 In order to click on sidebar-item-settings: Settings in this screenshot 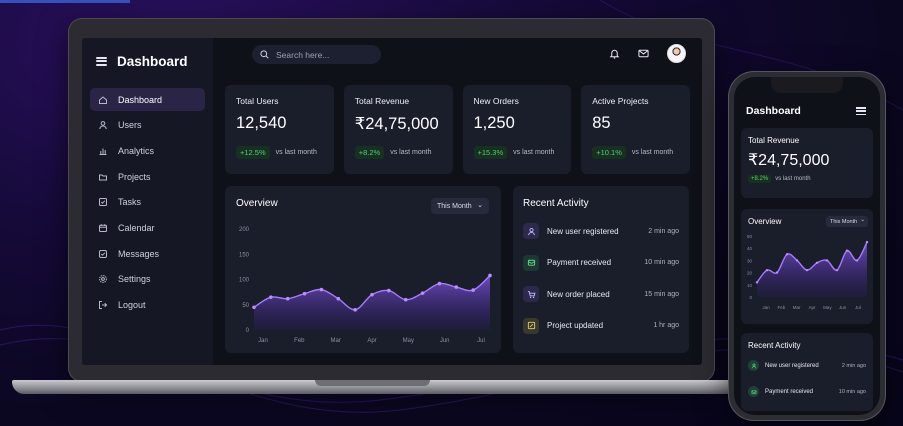, I will do `click(147, 279)`.